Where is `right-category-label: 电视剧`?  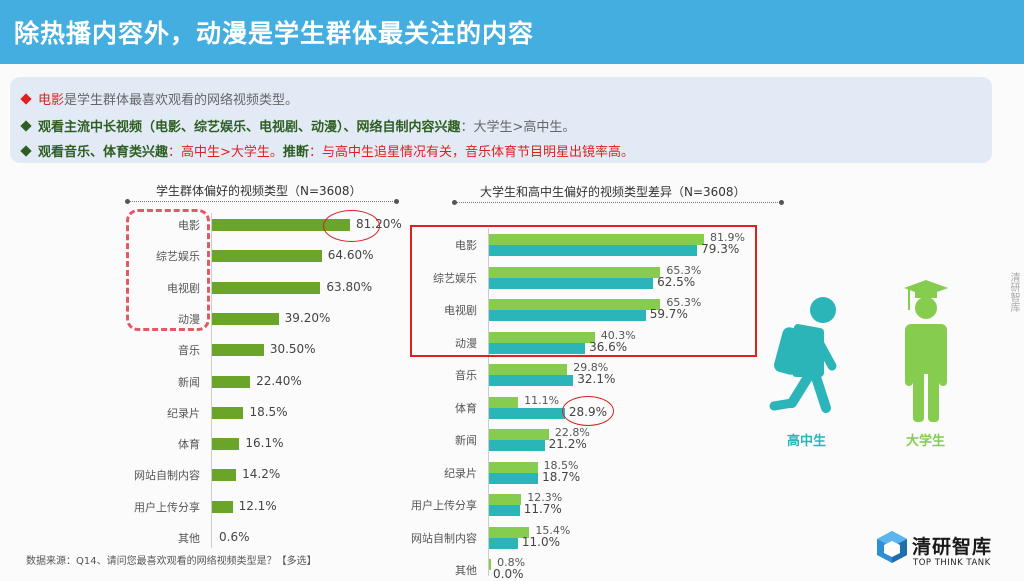 right-category-label: 电视剧 is located at coordinates (460, 310).